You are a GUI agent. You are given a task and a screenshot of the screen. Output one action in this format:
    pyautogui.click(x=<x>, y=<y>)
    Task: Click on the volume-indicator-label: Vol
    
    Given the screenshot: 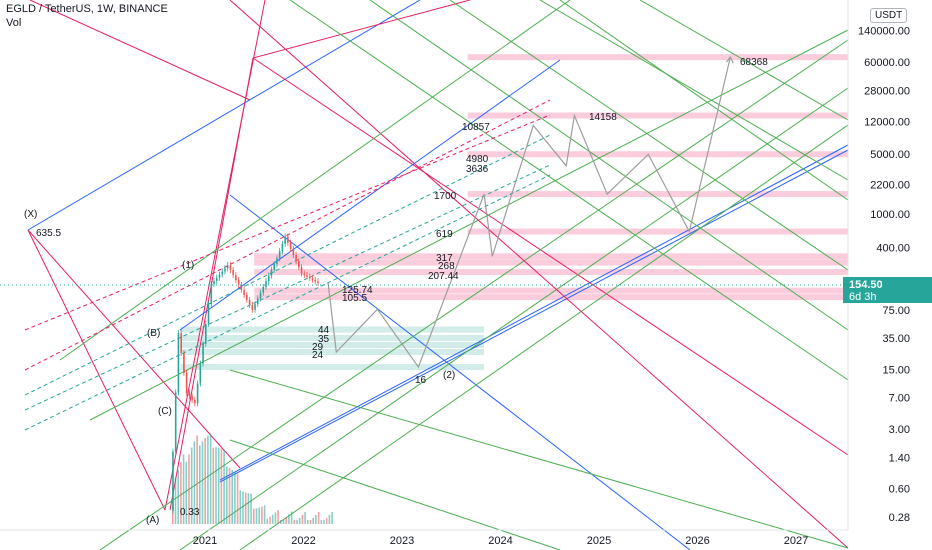 What is the action you would take?
    pyautogui.click(x=14, y=23)
    